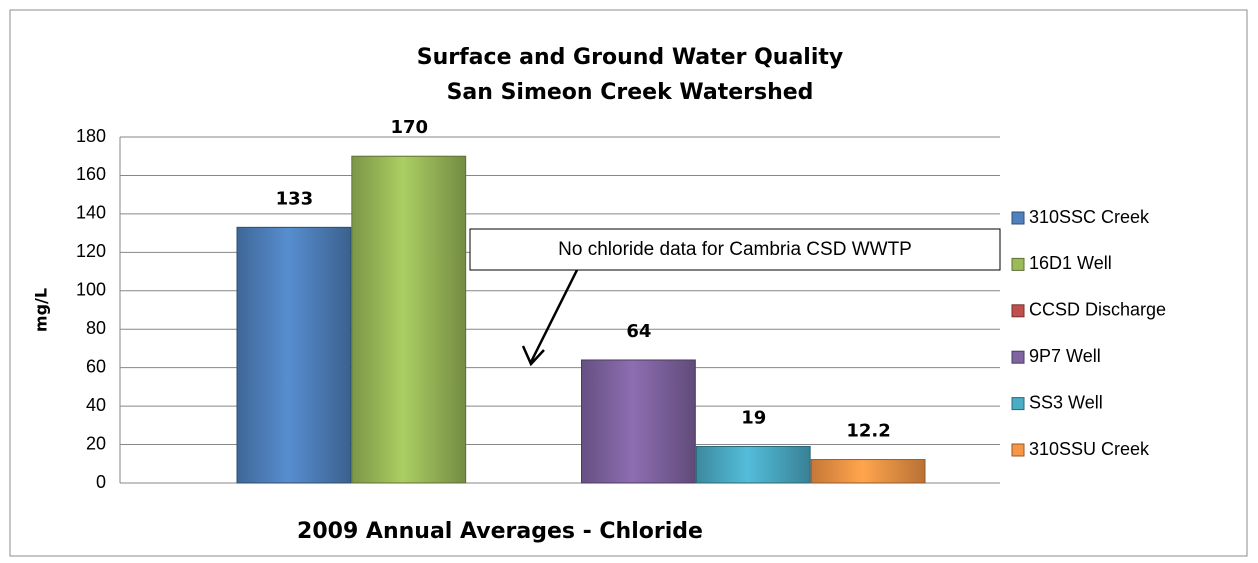 The image size is (1258, 563). I want to click on legend-label: SS3 Well, so click(1066, 402).